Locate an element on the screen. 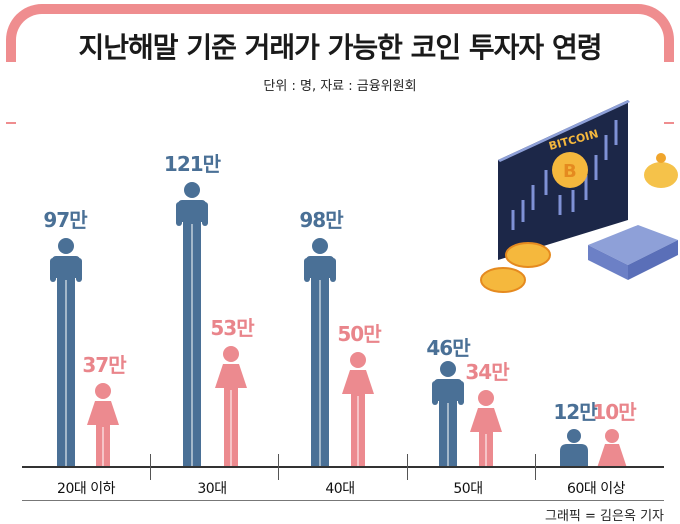 This screenshot has height=524, width=680. male-figure-60s is located at coordinates (574, 448).